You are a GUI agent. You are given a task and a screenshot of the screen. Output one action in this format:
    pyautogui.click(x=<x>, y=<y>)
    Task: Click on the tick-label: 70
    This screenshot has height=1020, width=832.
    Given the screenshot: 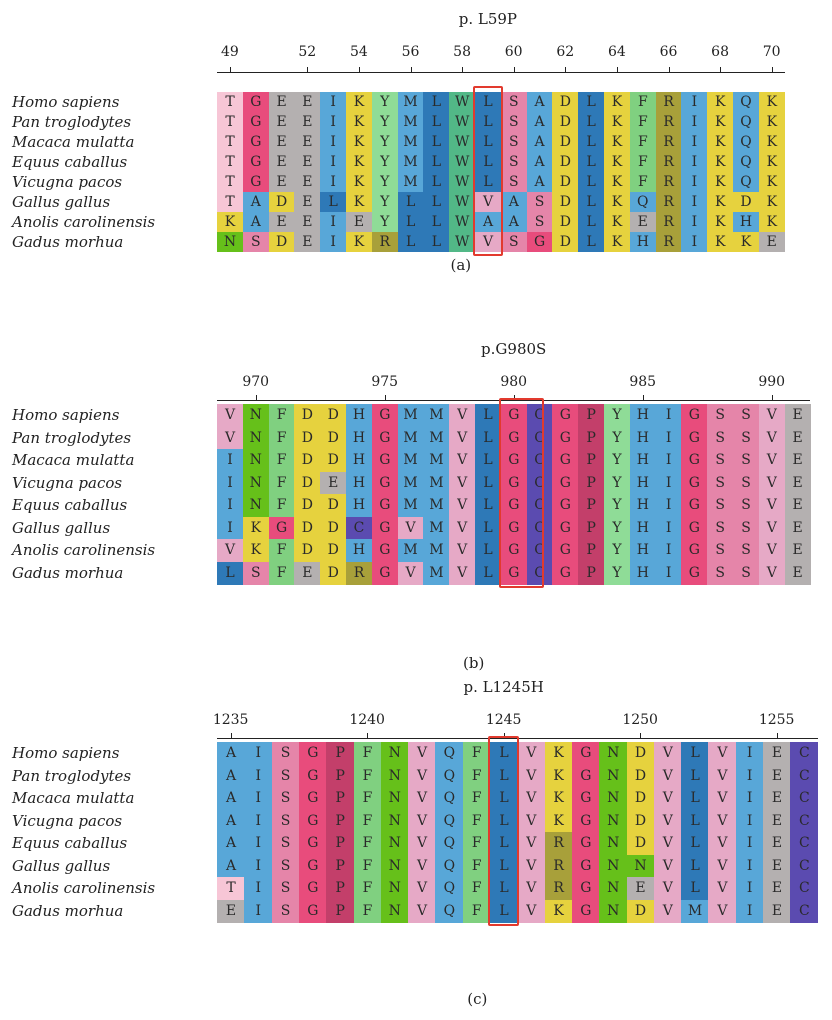 What is the action you would take?
    pyautogui.click(x=771, y=52)
    